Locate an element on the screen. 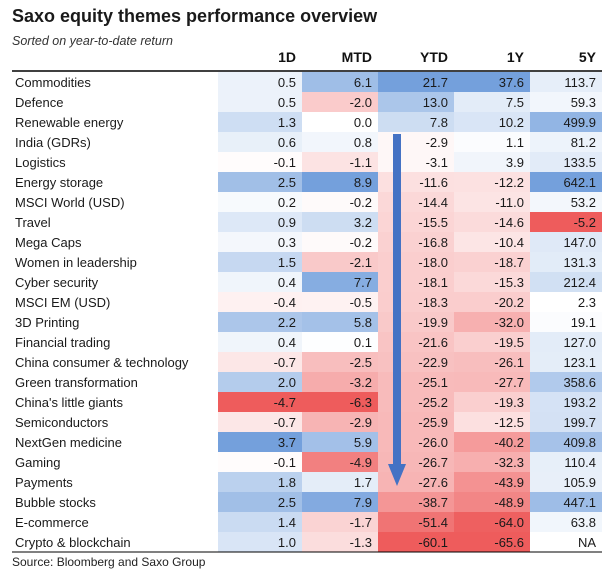  cell-value: 37.6 is located at coordinates (511, 82).